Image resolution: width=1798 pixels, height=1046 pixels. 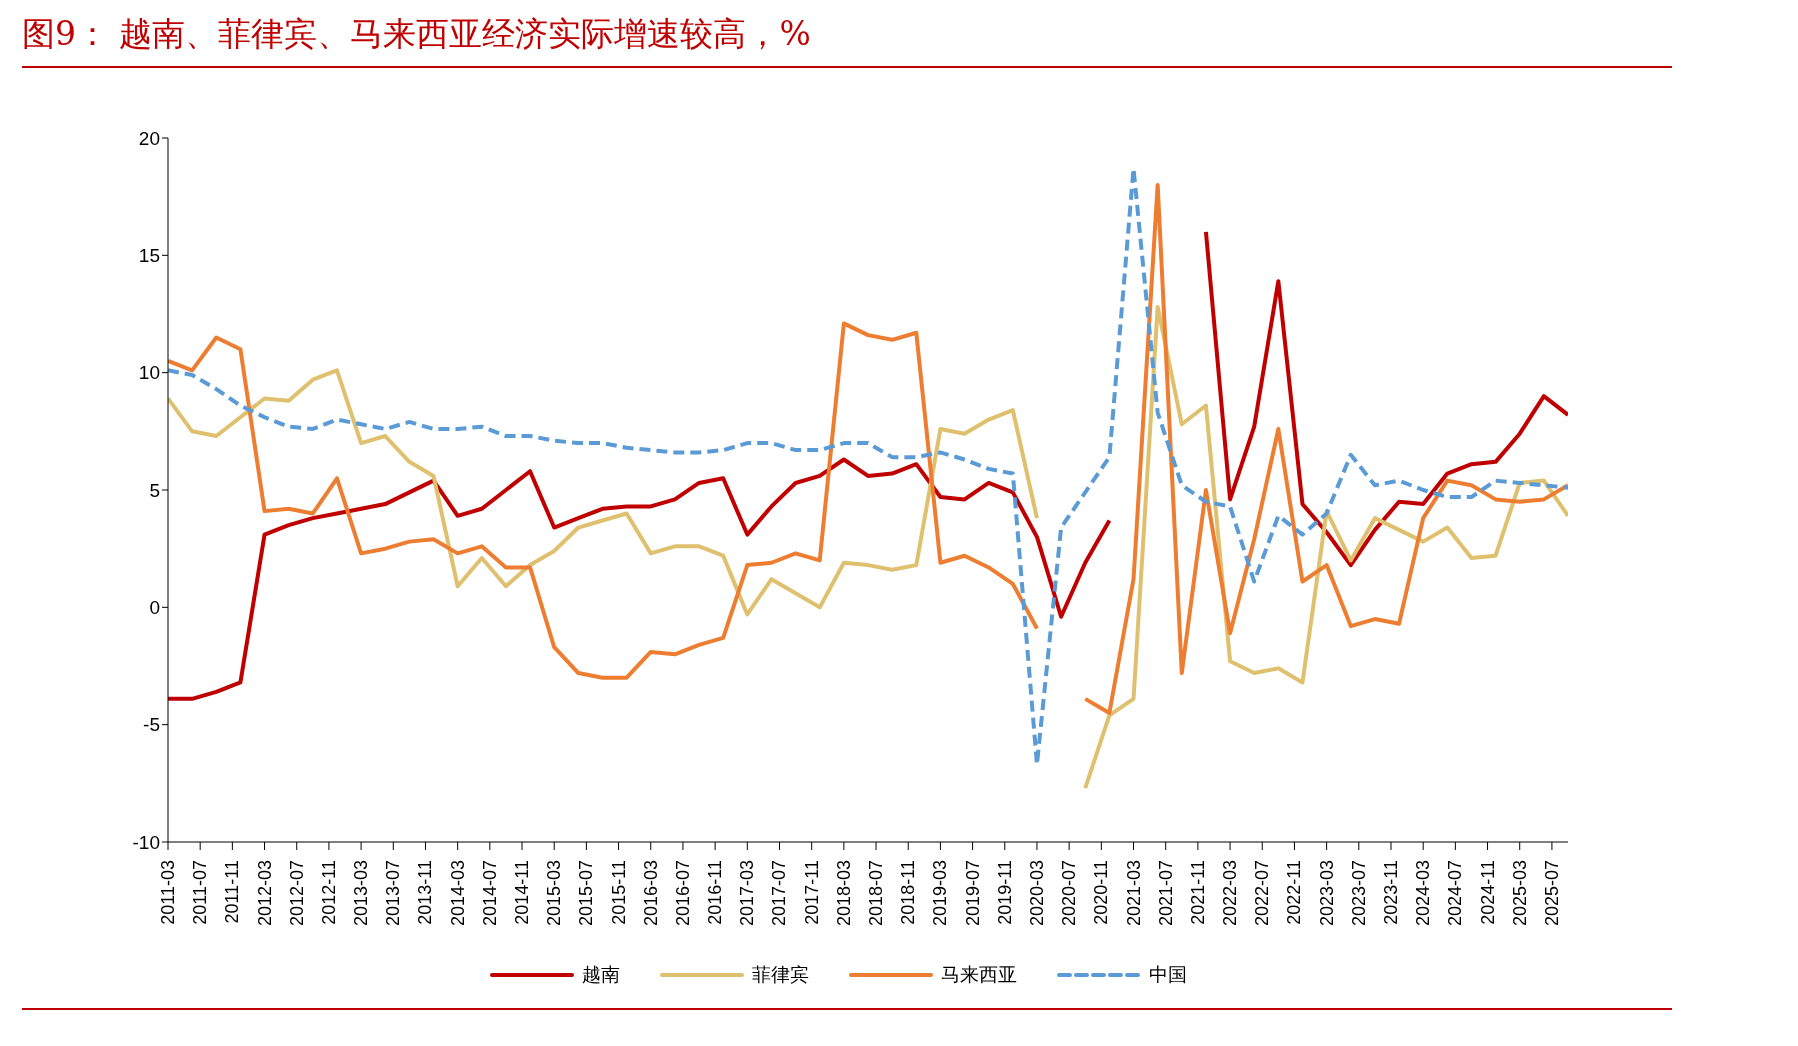 I want to click on x-tick-label: 2021-07, so click(x=1165, y=893).